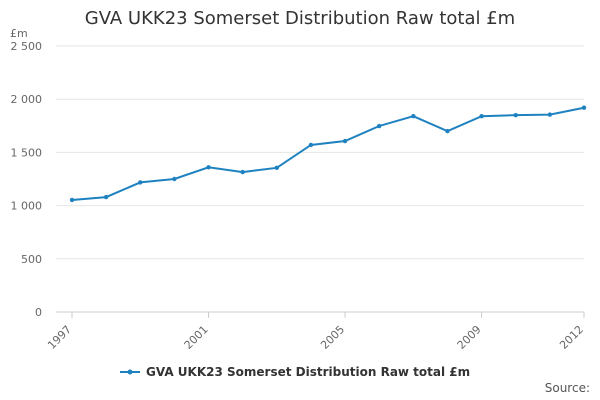  What do you see at coordinates (315, 332) in the screenshot?
I see `x-axis: 1997 2001 2005 2009 2012` at bounding box center [315, 332].